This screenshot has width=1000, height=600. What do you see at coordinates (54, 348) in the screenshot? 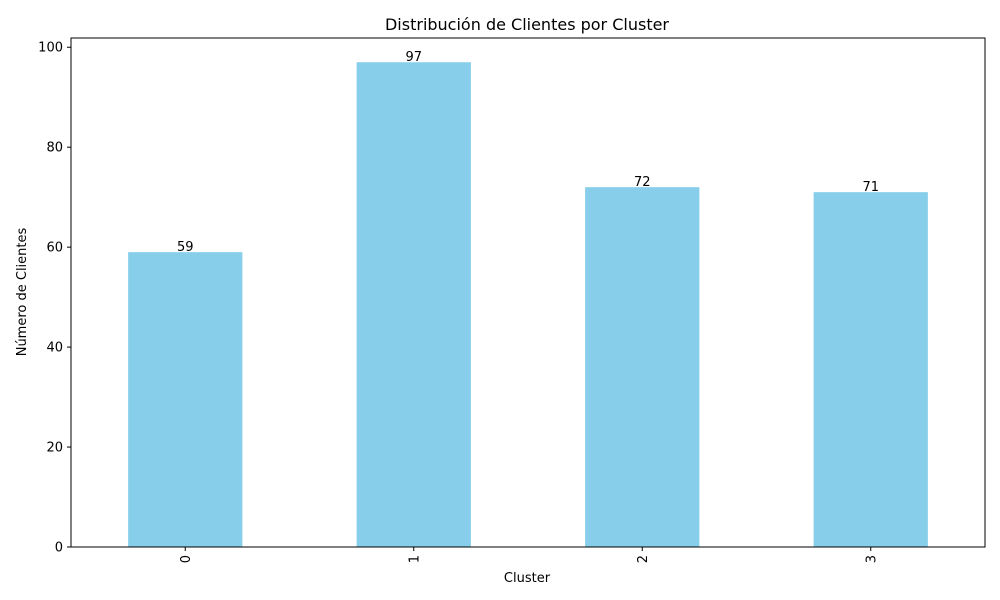
I see `y-tick-label-40: 40` at bounding box center [54, 348].